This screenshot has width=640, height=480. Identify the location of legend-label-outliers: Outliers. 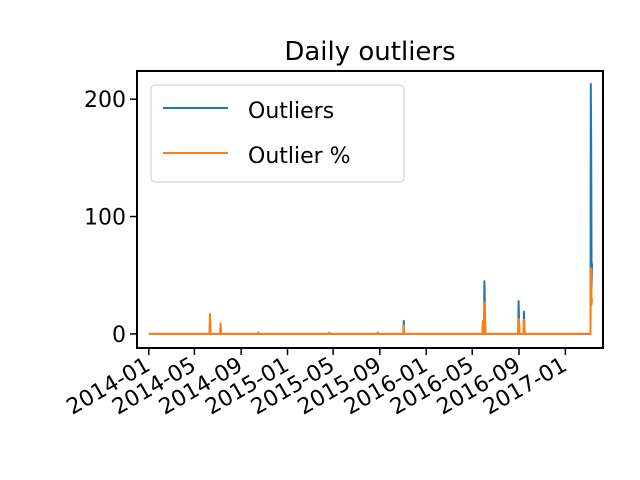
(291, 111).